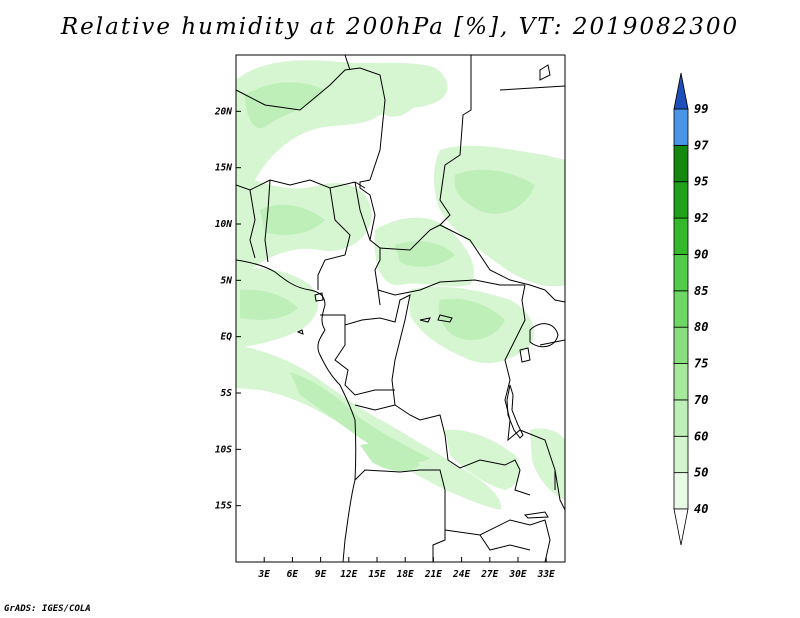 This screenshot has height=618, width=800. What do you see at coordinates (406, 568) in the screenshot?
I see `longitude-axis: 3E 6E 9E 12E 15E 18E 21E 24E 27E 30E 33E` at bounding box center [406, 568].